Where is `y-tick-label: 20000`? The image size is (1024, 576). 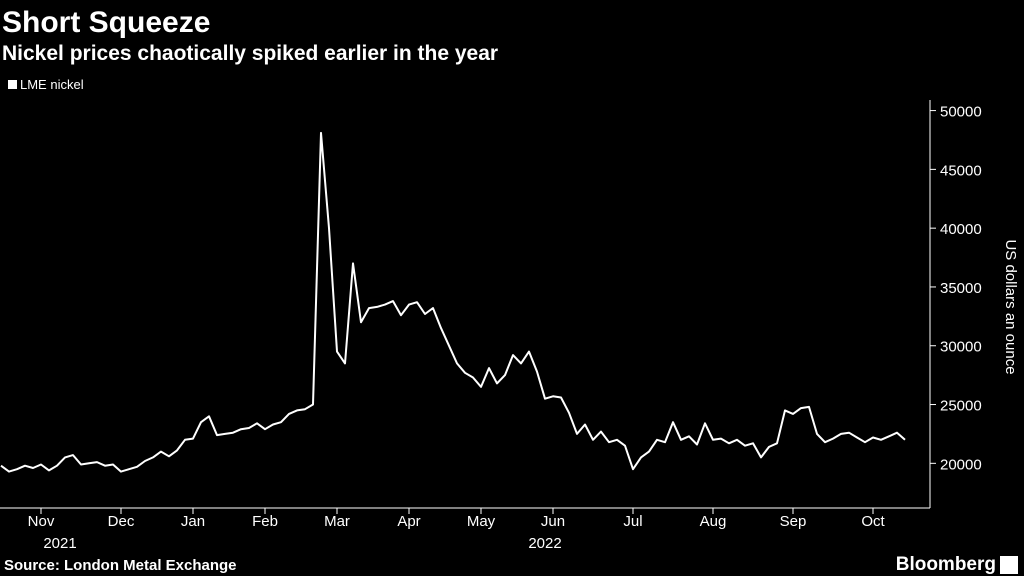 y-tick-label: 20000 is located at coordinates (961, 464).